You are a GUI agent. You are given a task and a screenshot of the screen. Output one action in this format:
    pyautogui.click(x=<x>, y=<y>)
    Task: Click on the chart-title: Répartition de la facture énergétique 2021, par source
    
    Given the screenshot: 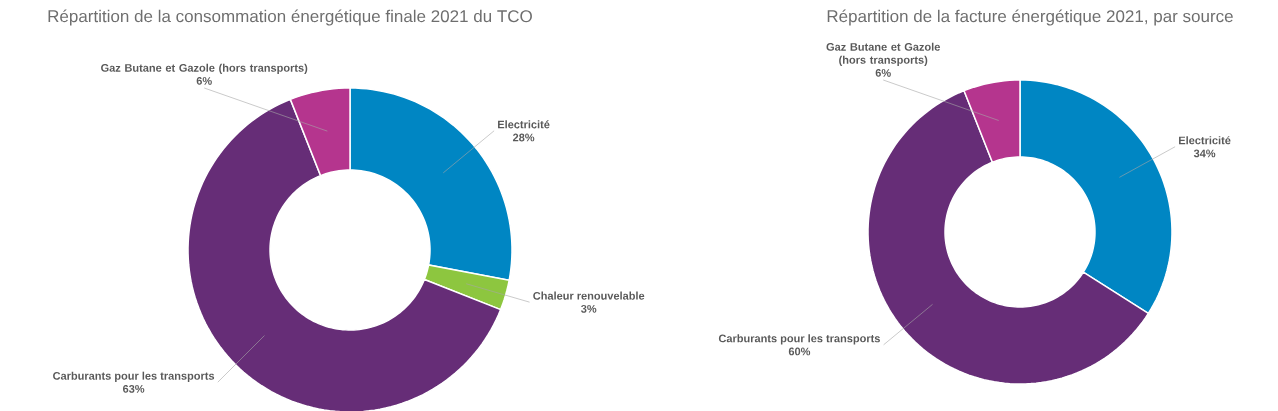 What is the action you would take?
    pyautogui.click(x=1030, y=17)
    